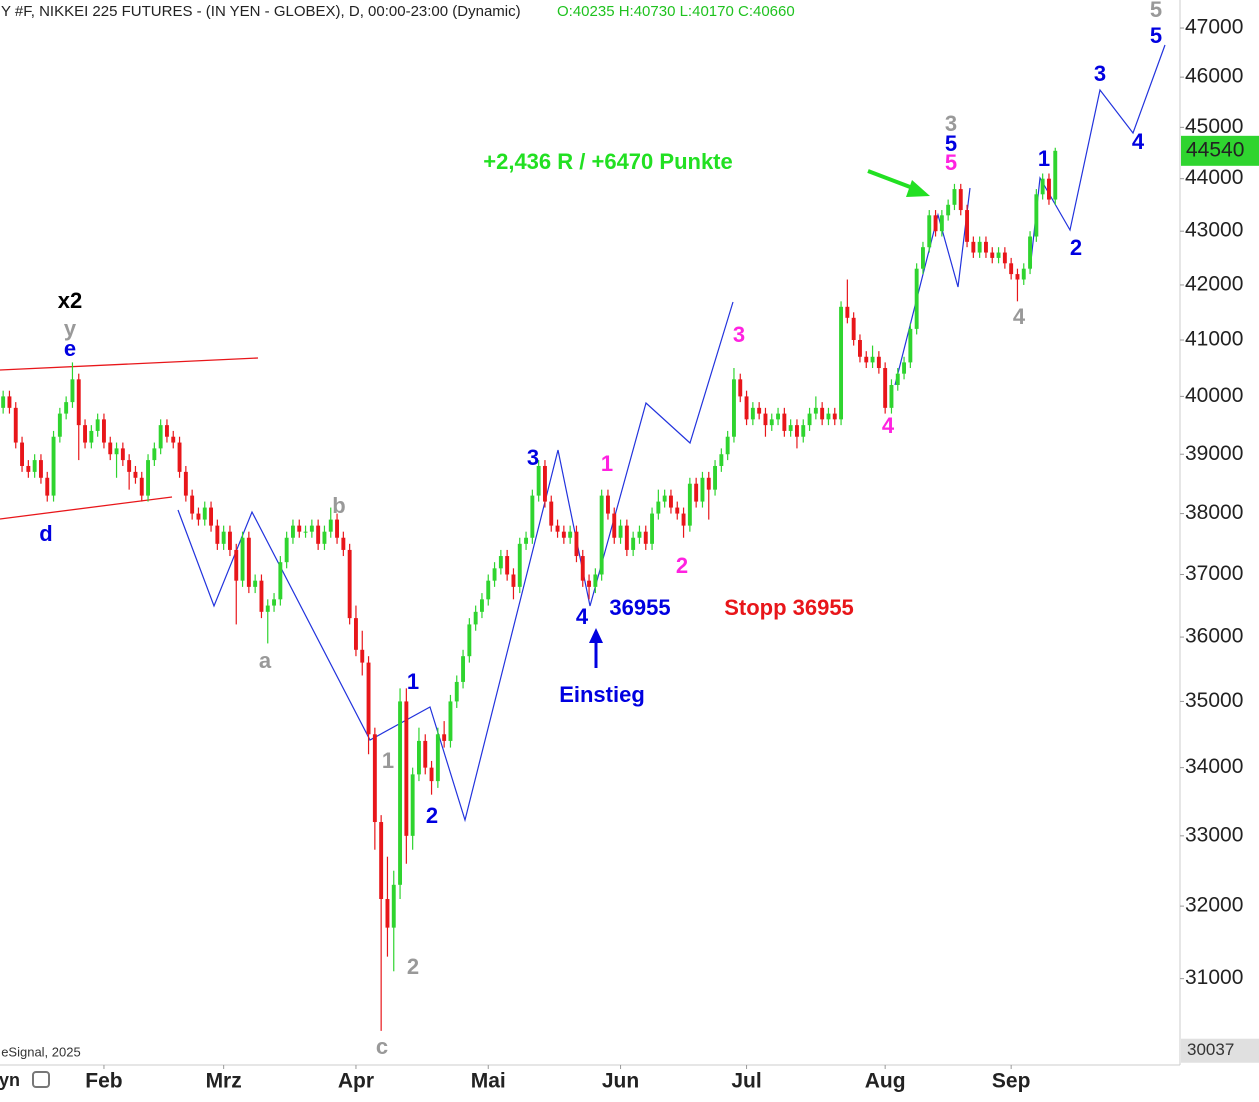 The height and width of the screenshot is (1102, 1259). I want to click on trend-line, so click(86, 508).